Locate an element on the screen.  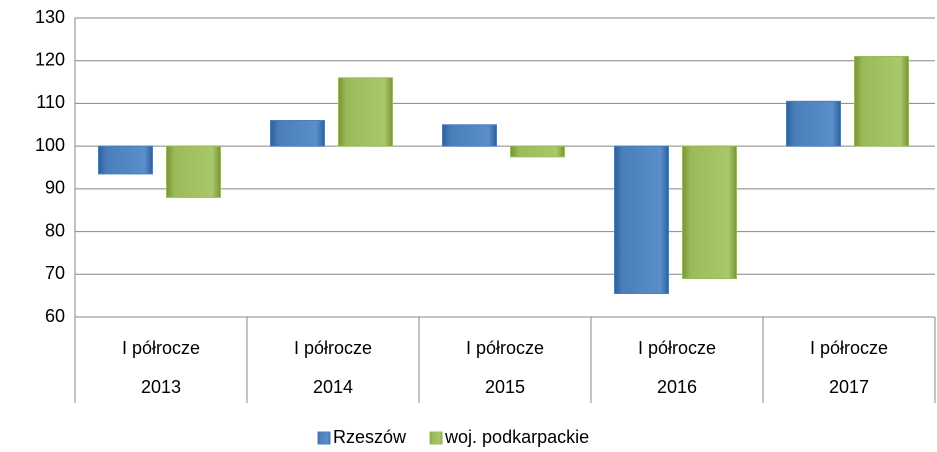
legend-label: Rzeszów is located at coordinates (370, 437).